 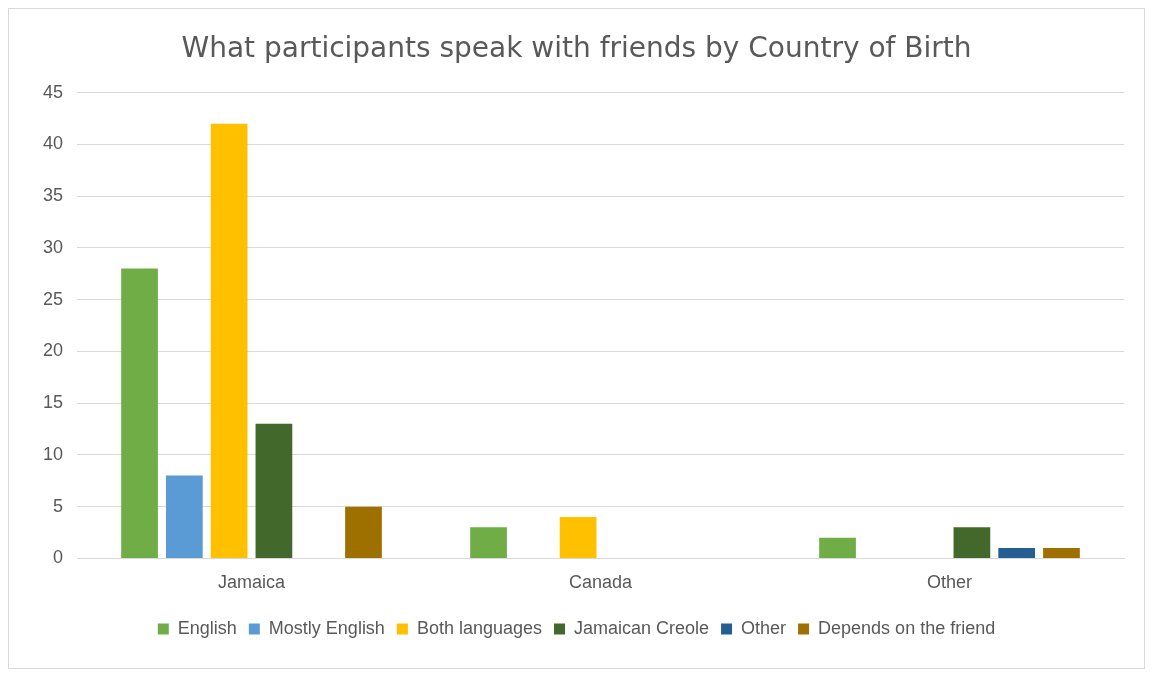 I want to click on legend-label: Jamaican Creole, so click(x=641, y=627).